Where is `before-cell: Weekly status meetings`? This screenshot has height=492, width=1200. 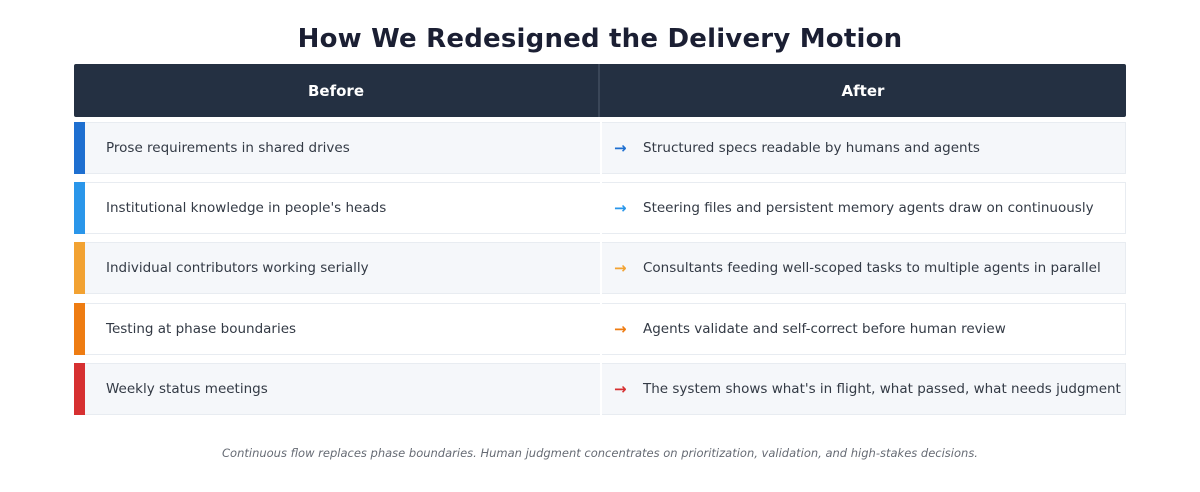 before-cell: Weekly status meetings is located at coordinates (342, 389).